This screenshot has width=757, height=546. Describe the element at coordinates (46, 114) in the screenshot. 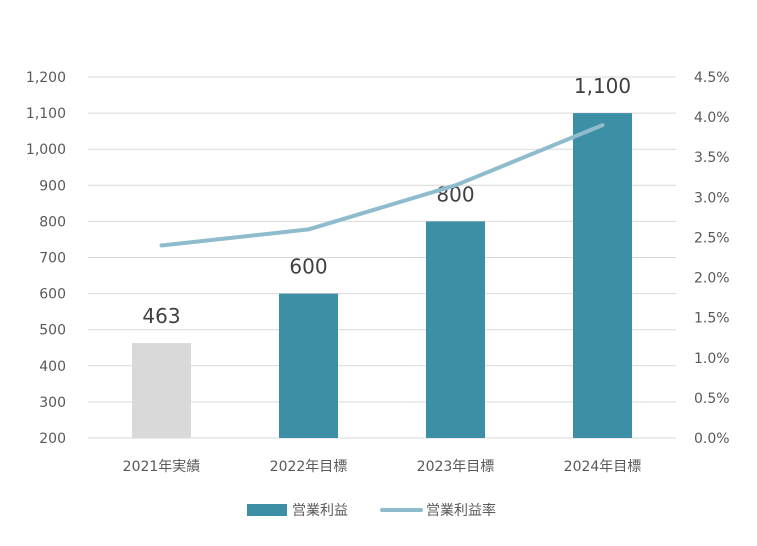

I see `left-axis-tick-label: 1,100` at that location.